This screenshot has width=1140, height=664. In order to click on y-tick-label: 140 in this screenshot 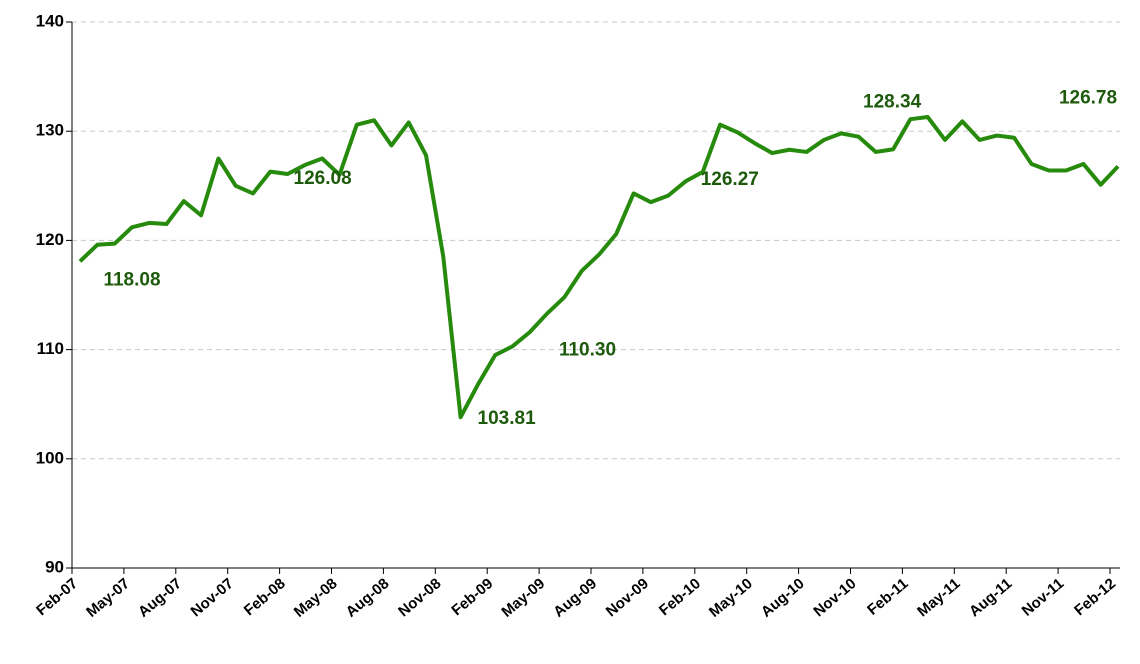, I will do `click(50, 20)`.